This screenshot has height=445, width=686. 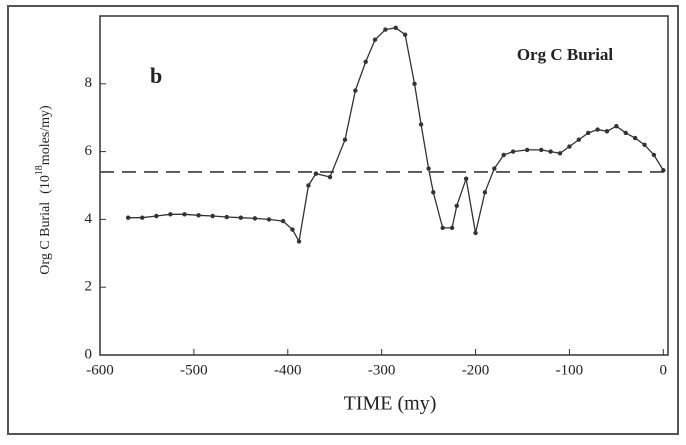 I want to click on x-tick-label: 0, so click(x=664, y=370).